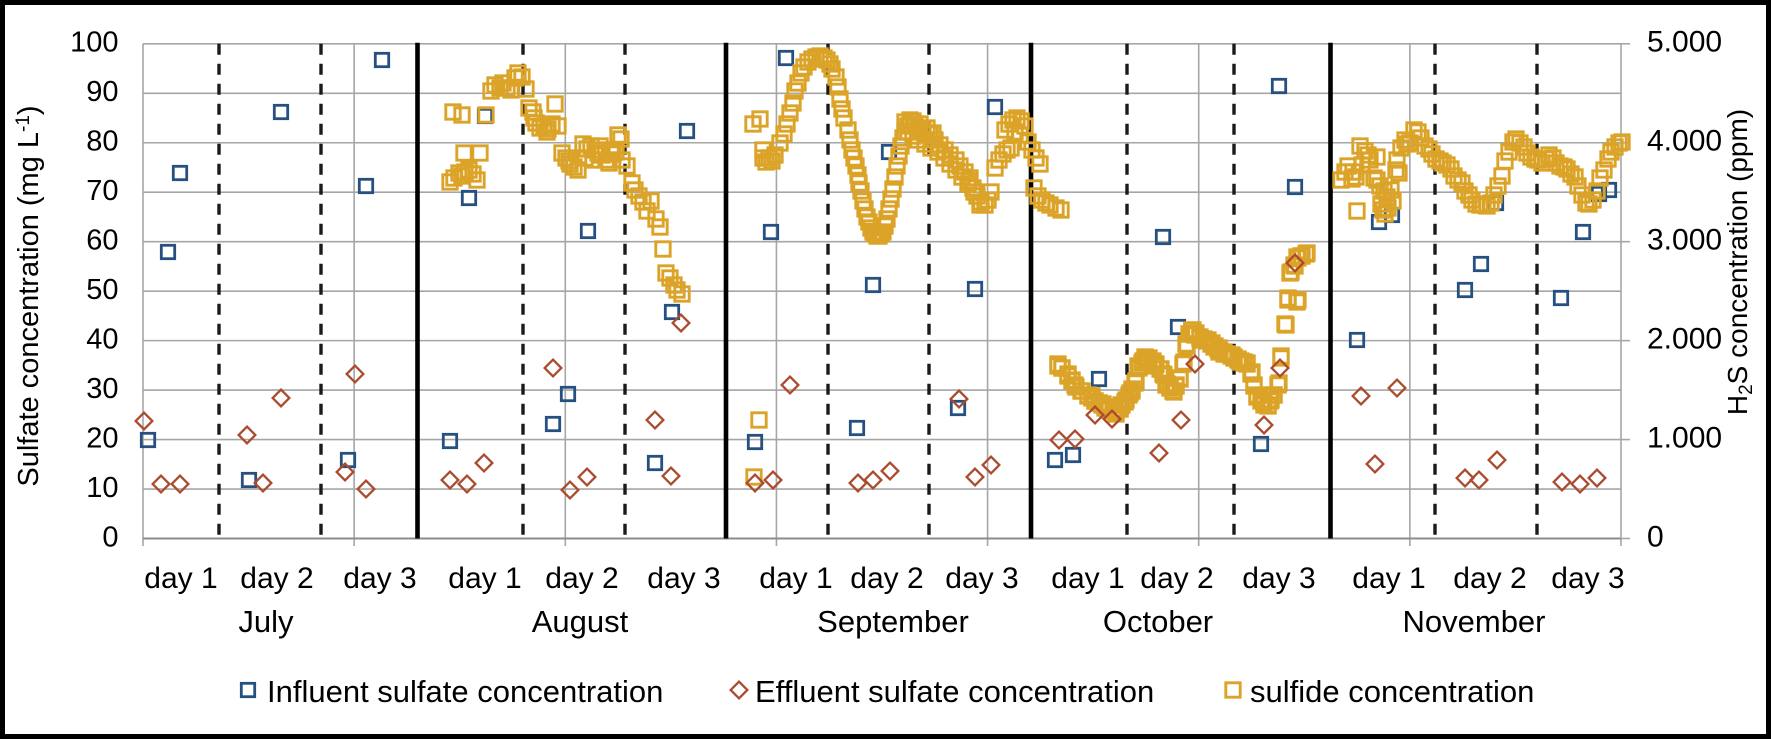  Describe the element at coordinates (1739, 262) in the screenshot. I see `svg-text: H2S concentration (ppm)` at that location.